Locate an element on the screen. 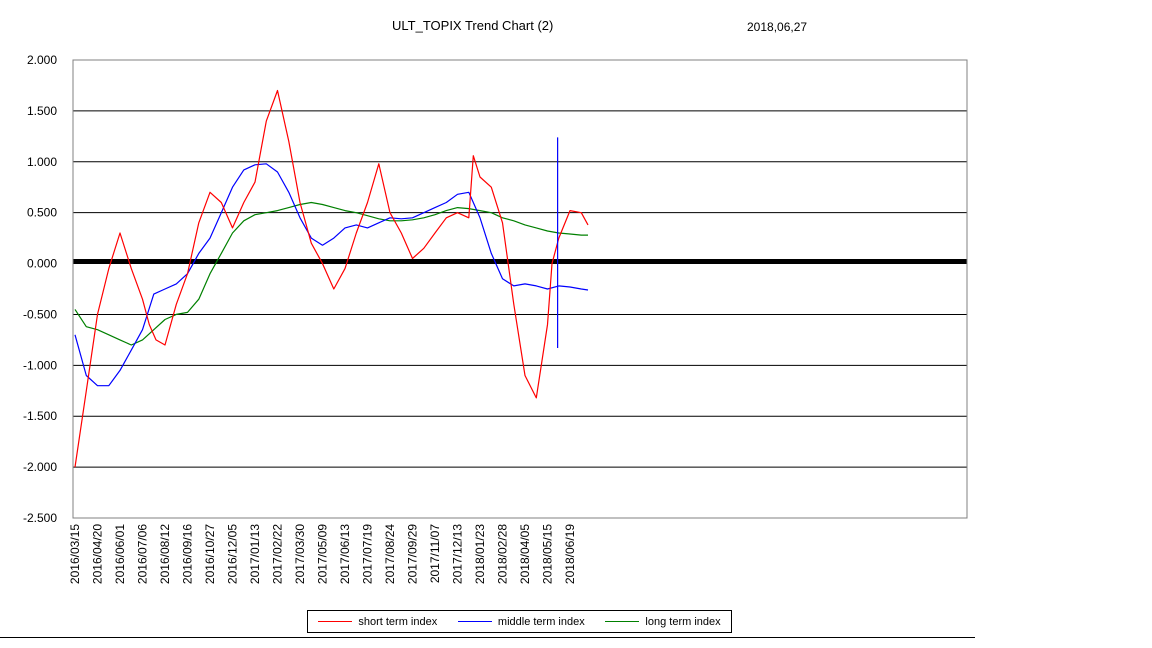 The image size is (1152, 648). legend-label-short: short term index is located at coordinates (398, 621).